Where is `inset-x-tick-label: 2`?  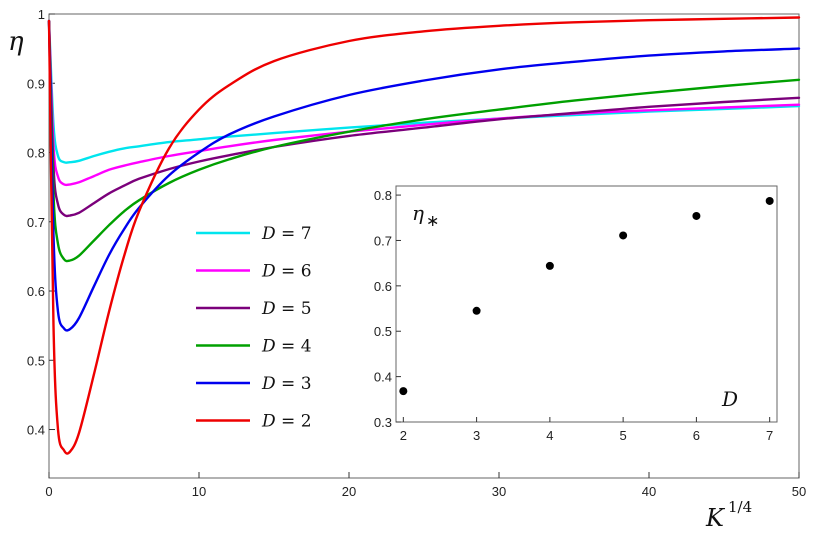
inset-x-tick-label: 2 is located at coordinates (403, 435).